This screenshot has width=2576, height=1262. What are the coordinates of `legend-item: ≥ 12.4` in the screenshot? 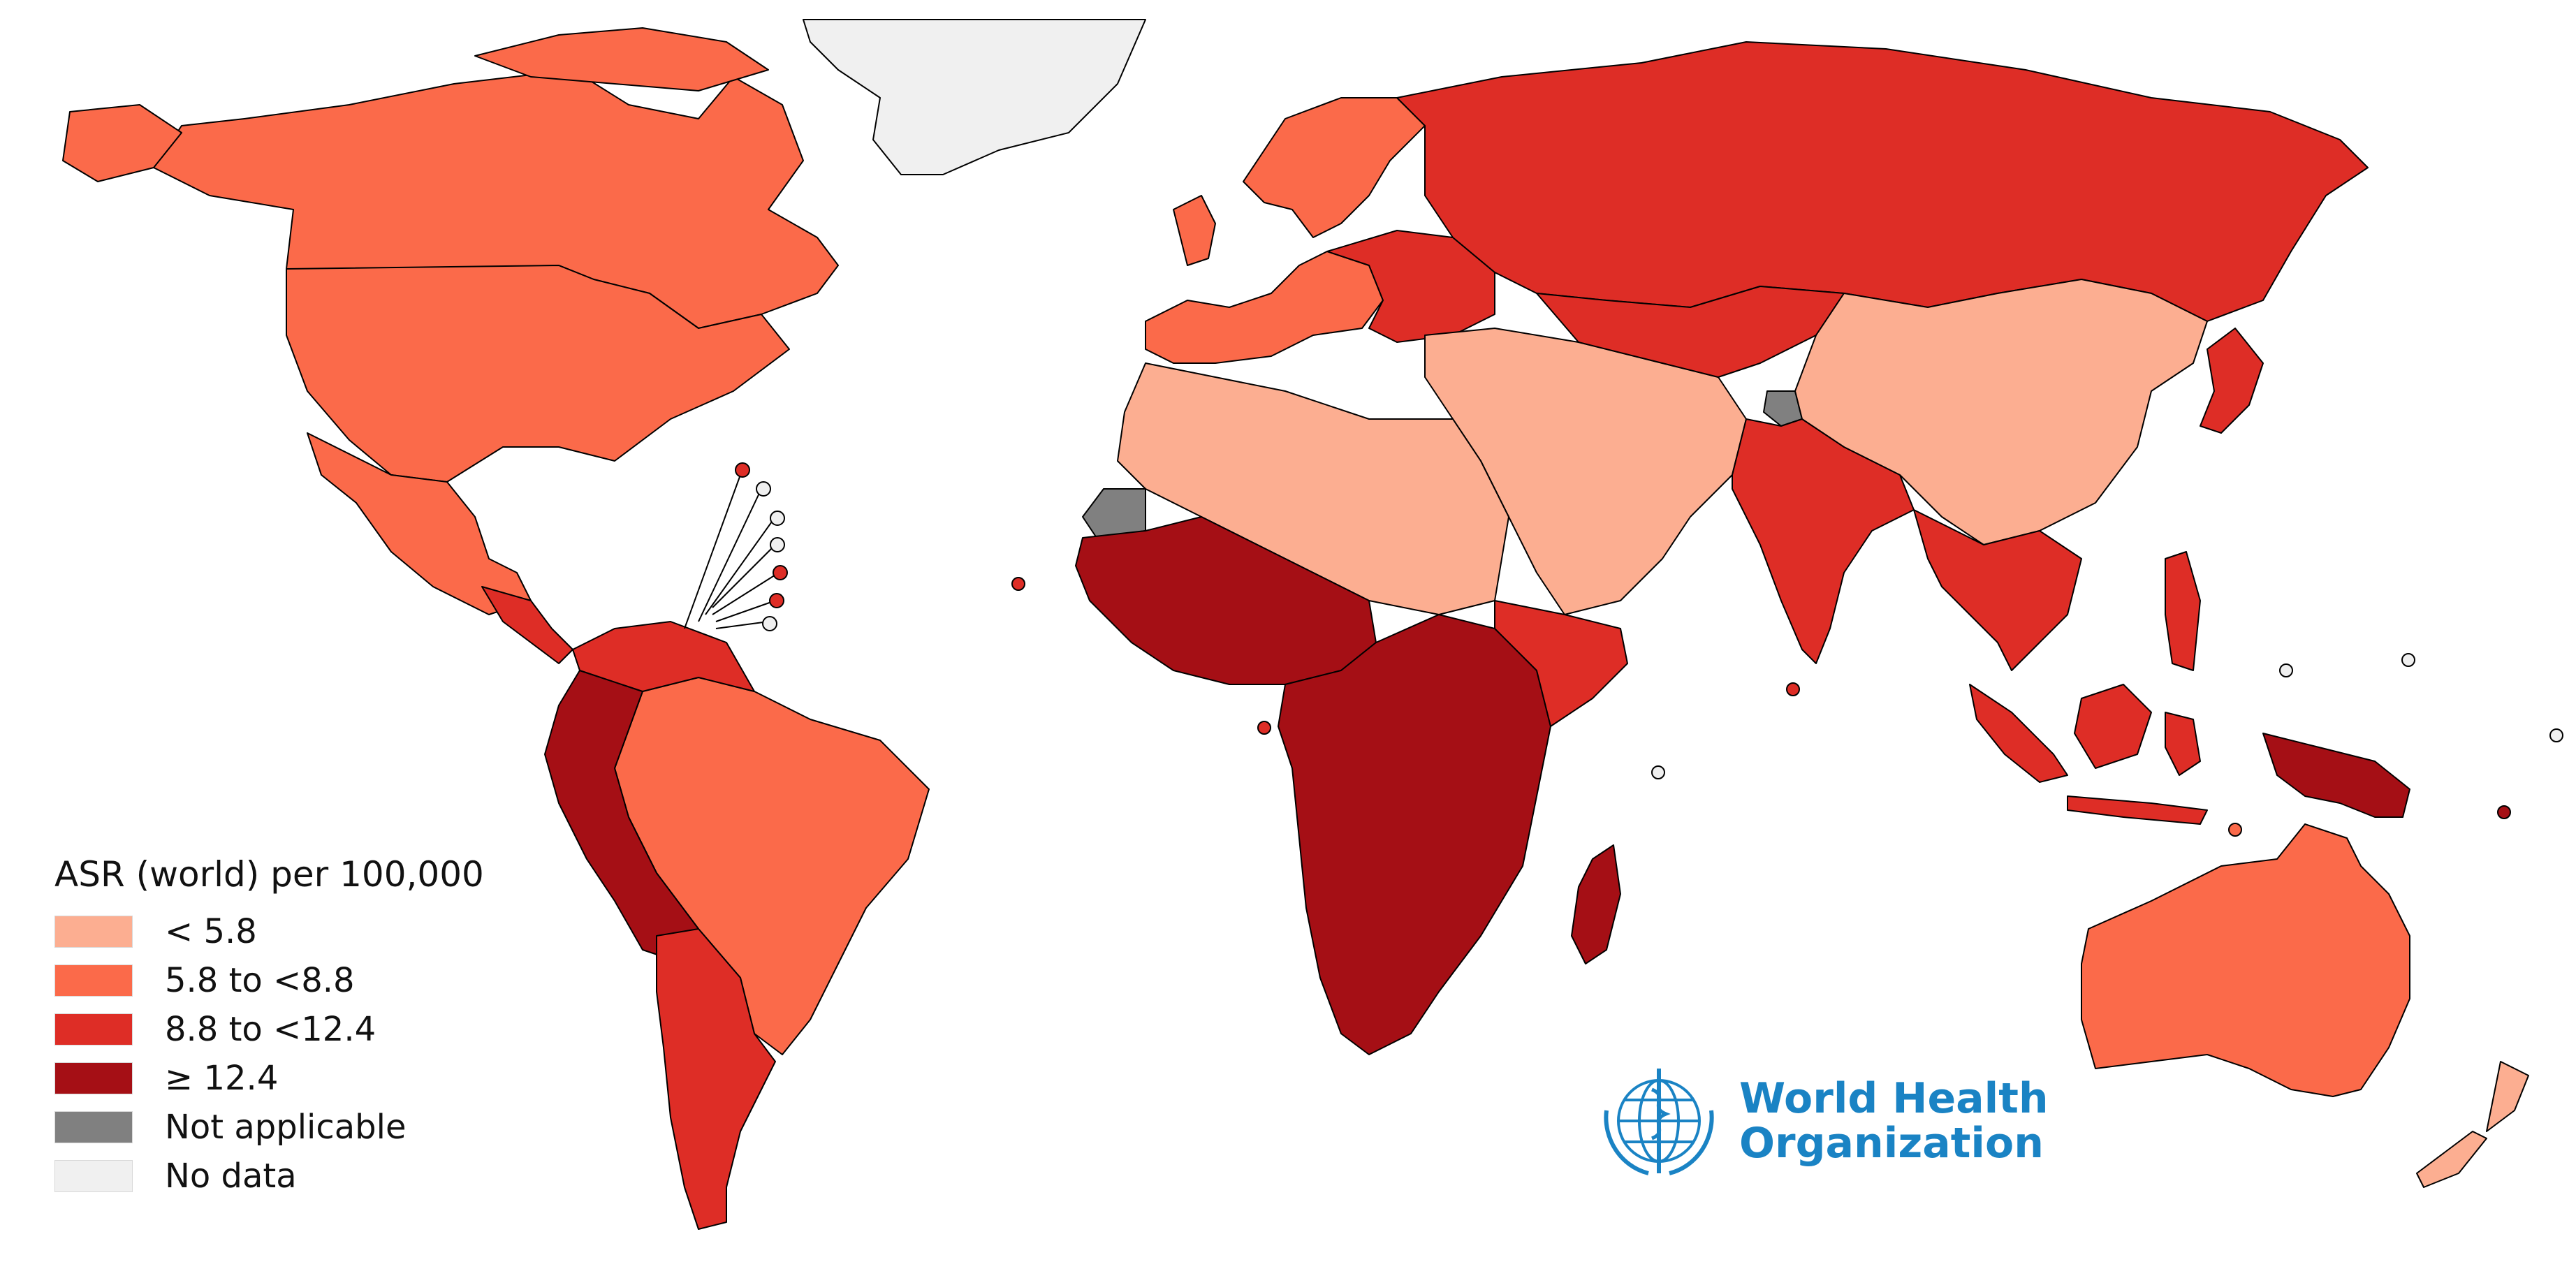 It's located at (269, 1078).